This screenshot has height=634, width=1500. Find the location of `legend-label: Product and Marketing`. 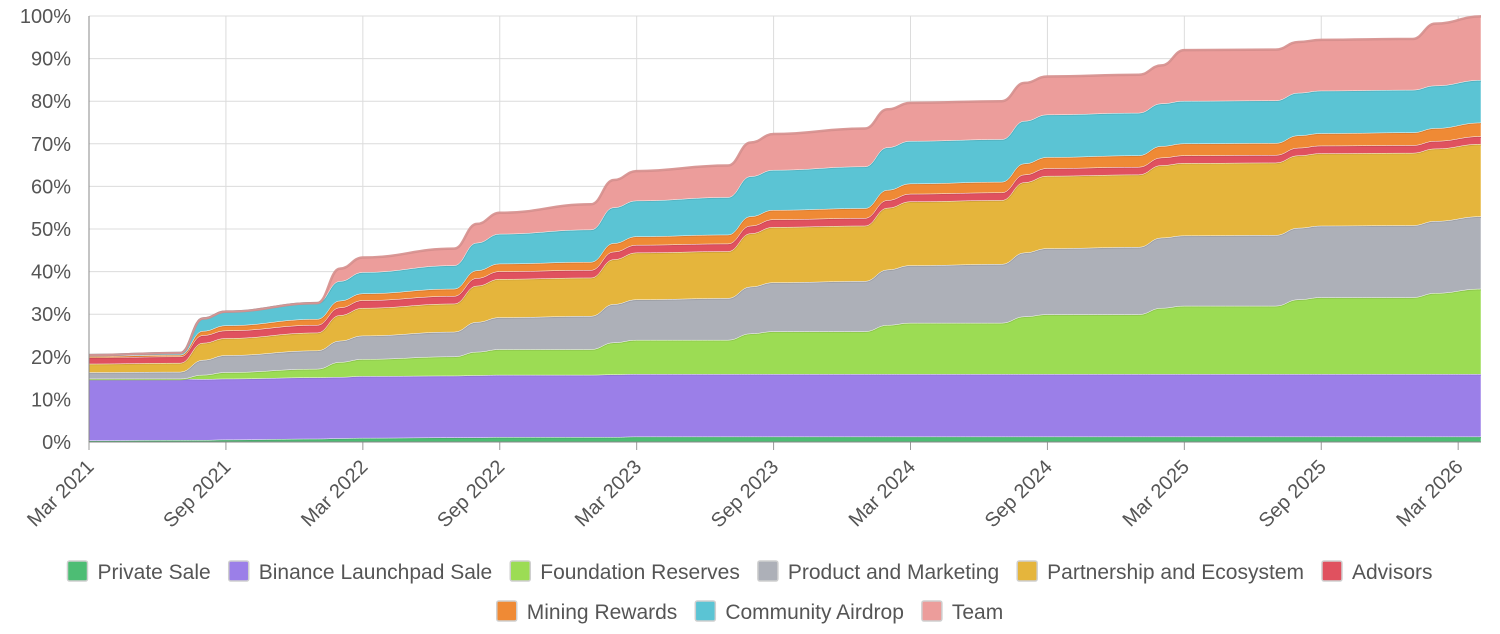

legend-label: Product and Marketing is located at coordinates (893, 572).